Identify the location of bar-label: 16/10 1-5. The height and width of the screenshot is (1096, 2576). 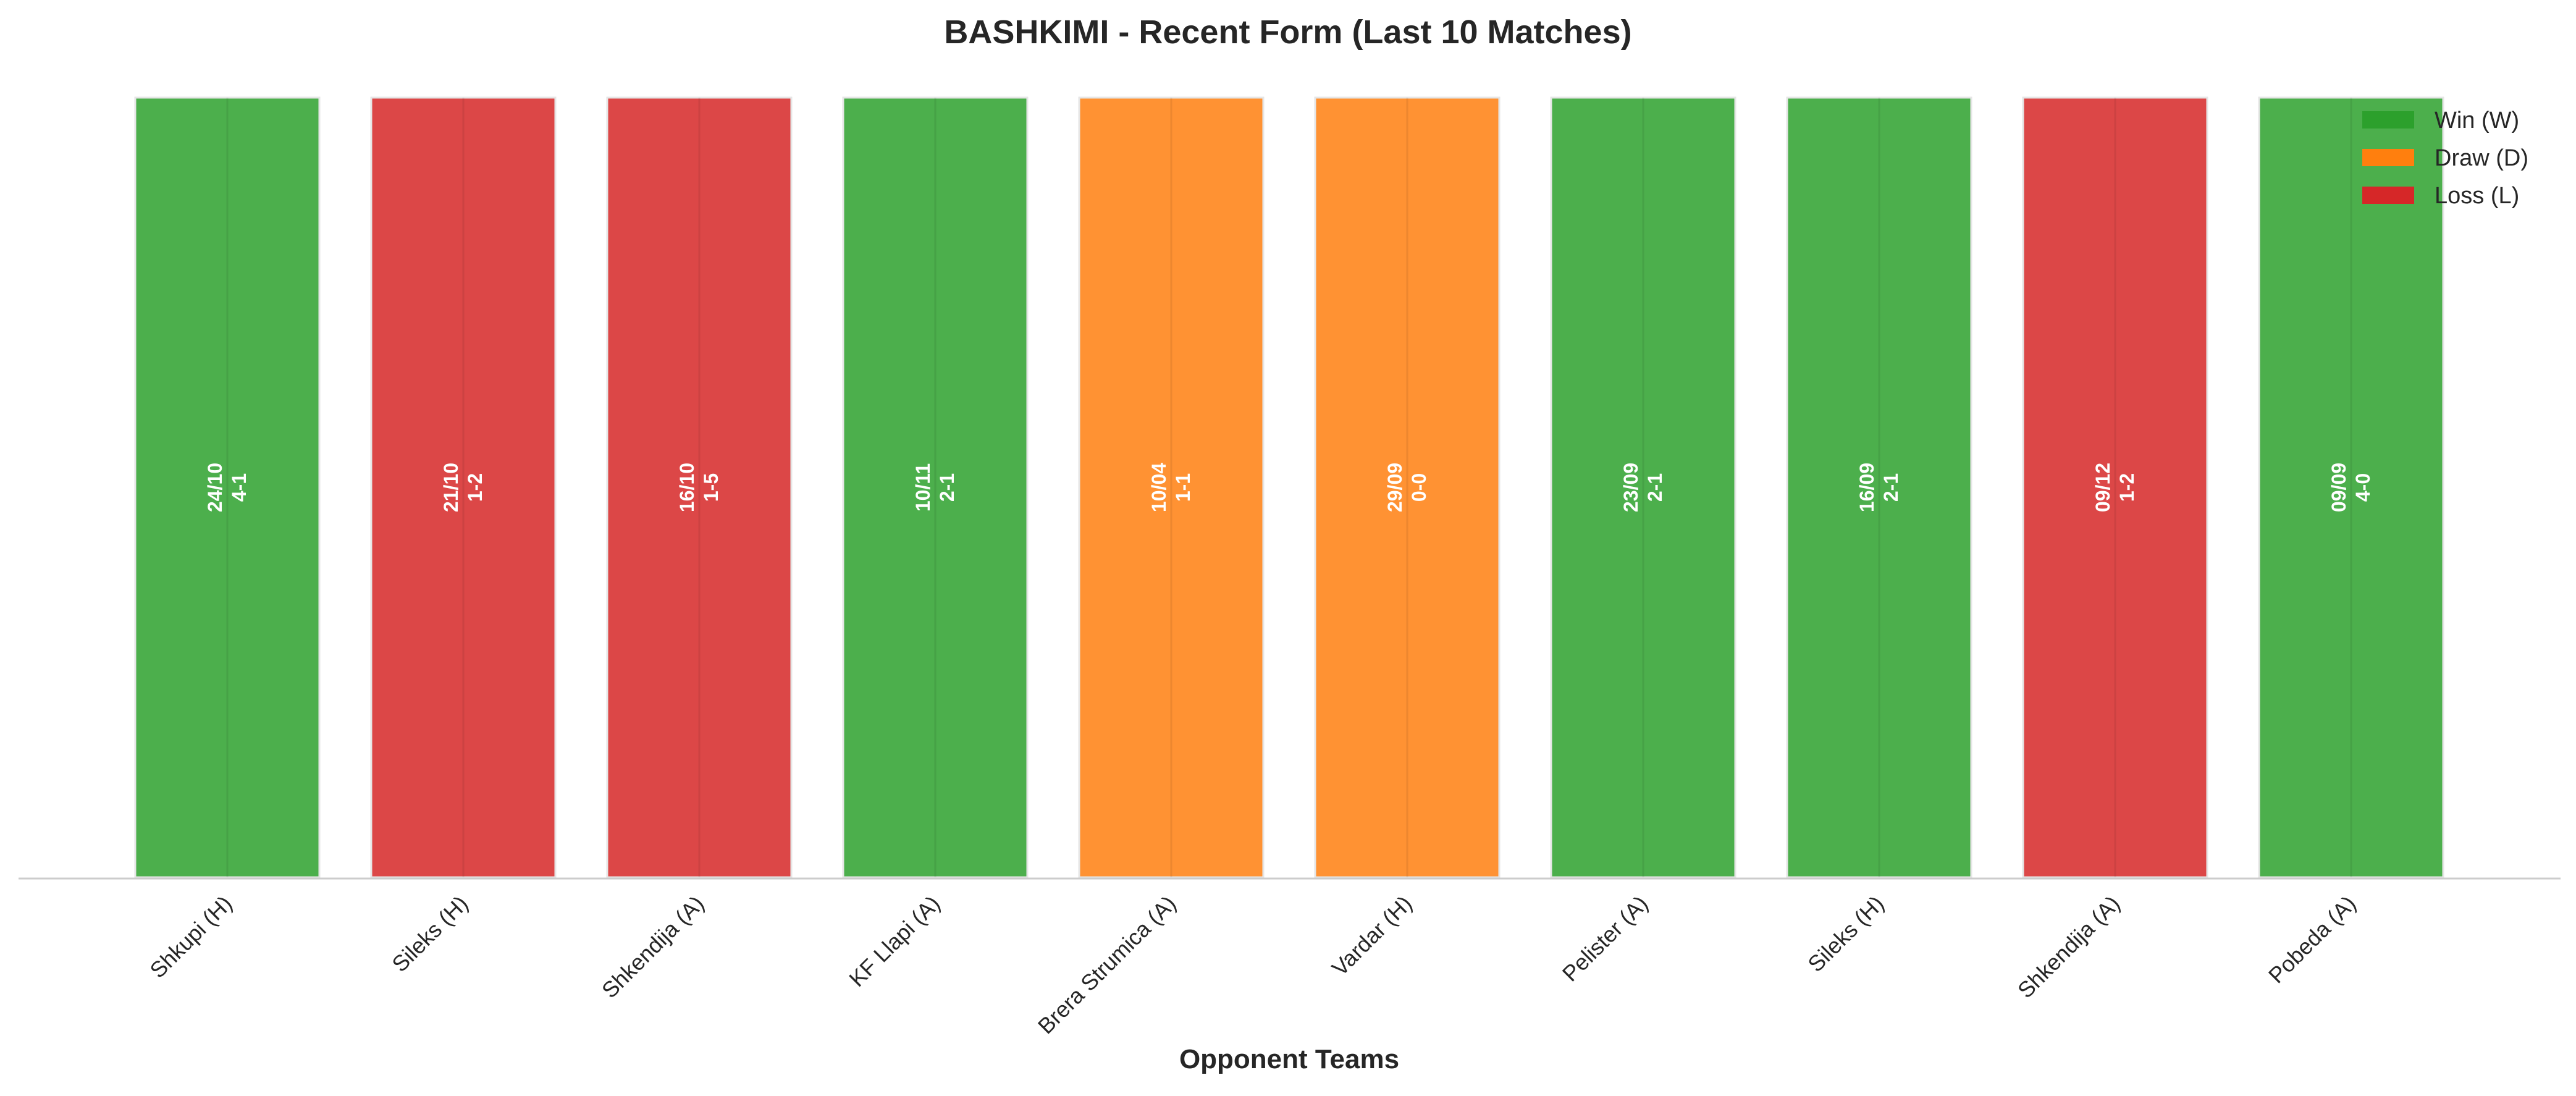
(699, 487).